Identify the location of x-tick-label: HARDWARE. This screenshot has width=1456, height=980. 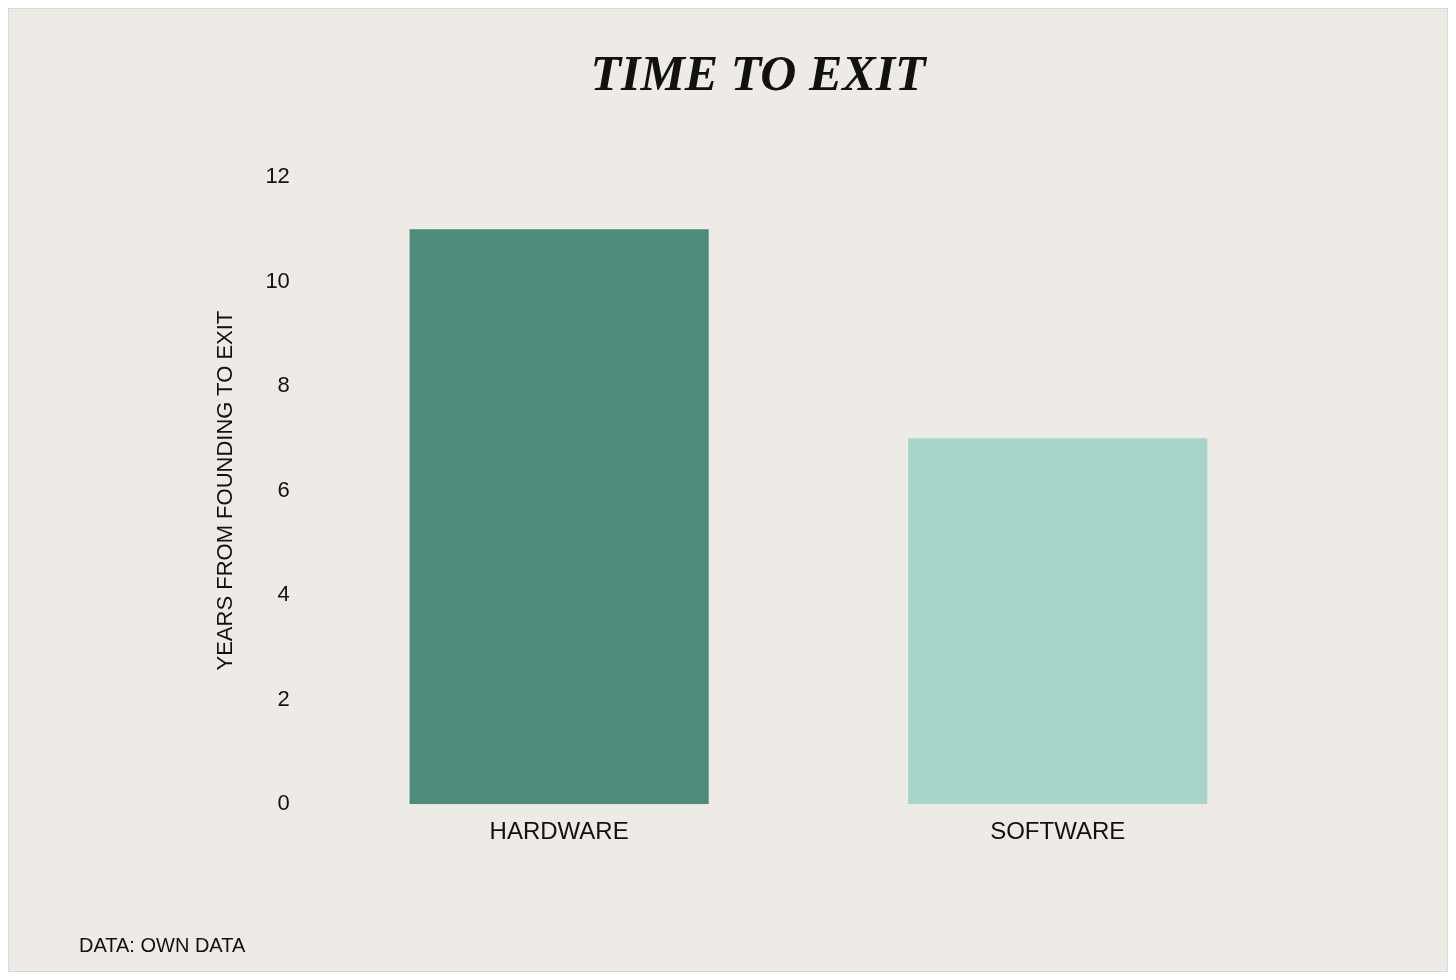
(559, 831).